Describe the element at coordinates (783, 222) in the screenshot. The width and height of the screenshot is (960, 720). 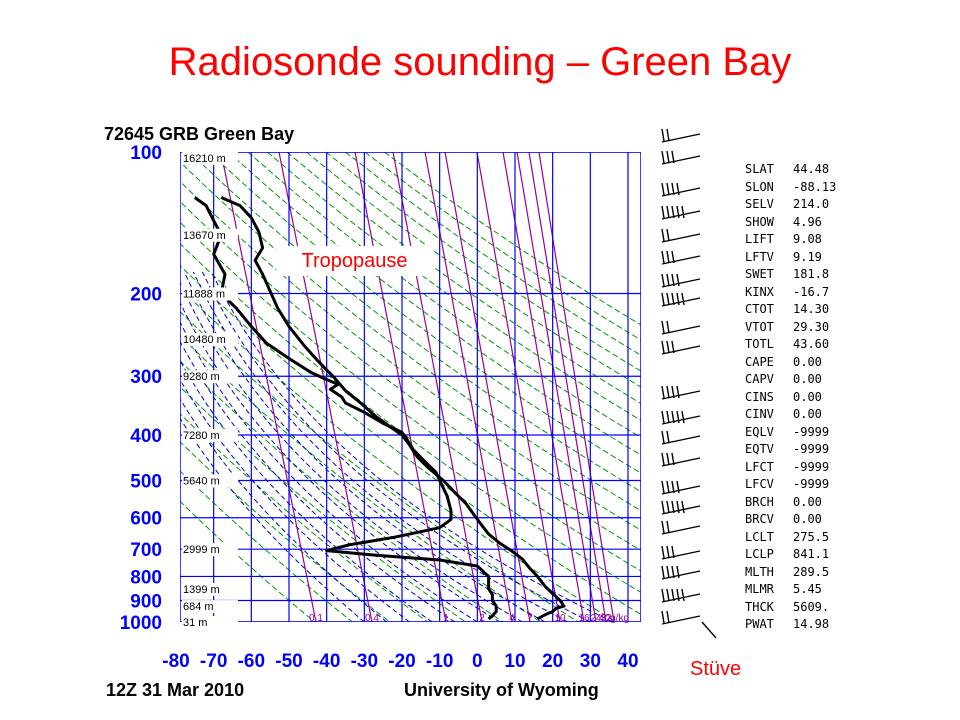
I see `stability-index-row: SHOW 4.96` at that location.